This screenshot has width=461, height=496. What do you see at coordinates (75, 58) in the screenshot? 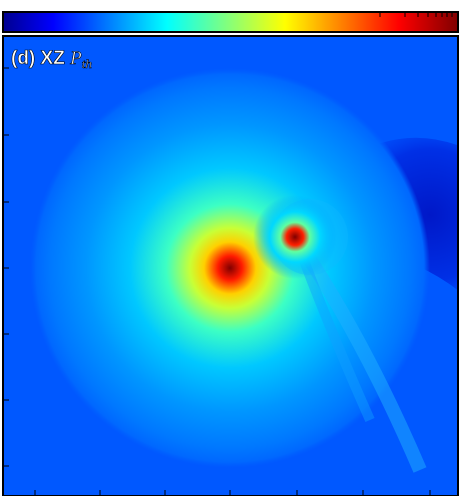
I see `quantity: P` at bounding box center [75, 58].